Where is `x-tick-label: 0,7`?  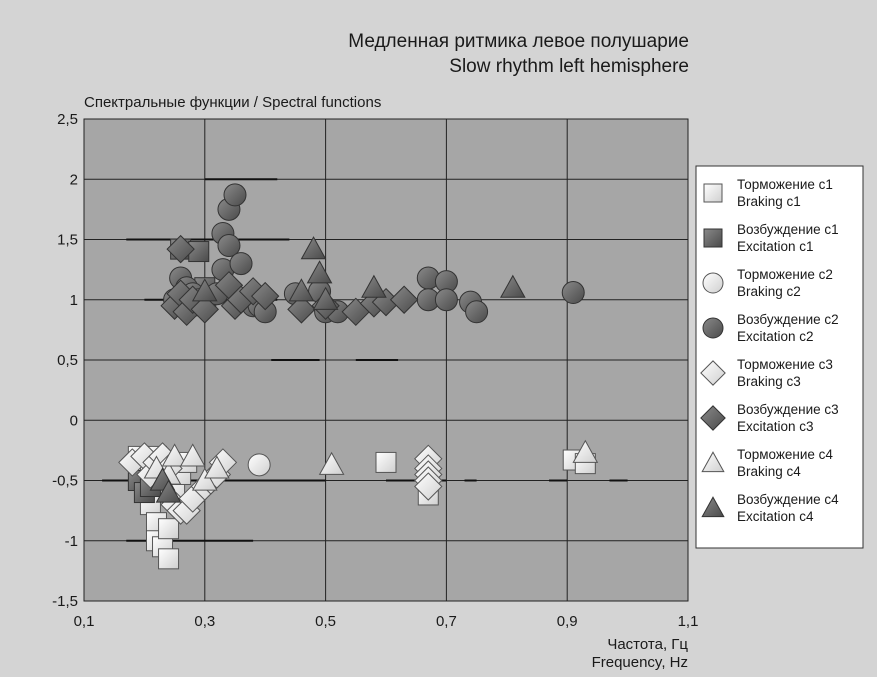
x-tick-label: 0,7 is located at coordinates (446, 621).